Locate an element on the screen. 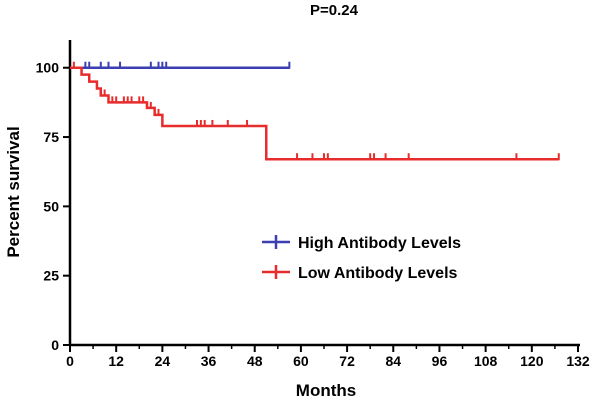 Image resolution: width=600 pixels, height=405 pixels. x-tick-label: 36 is located at coordinates (209, 361).